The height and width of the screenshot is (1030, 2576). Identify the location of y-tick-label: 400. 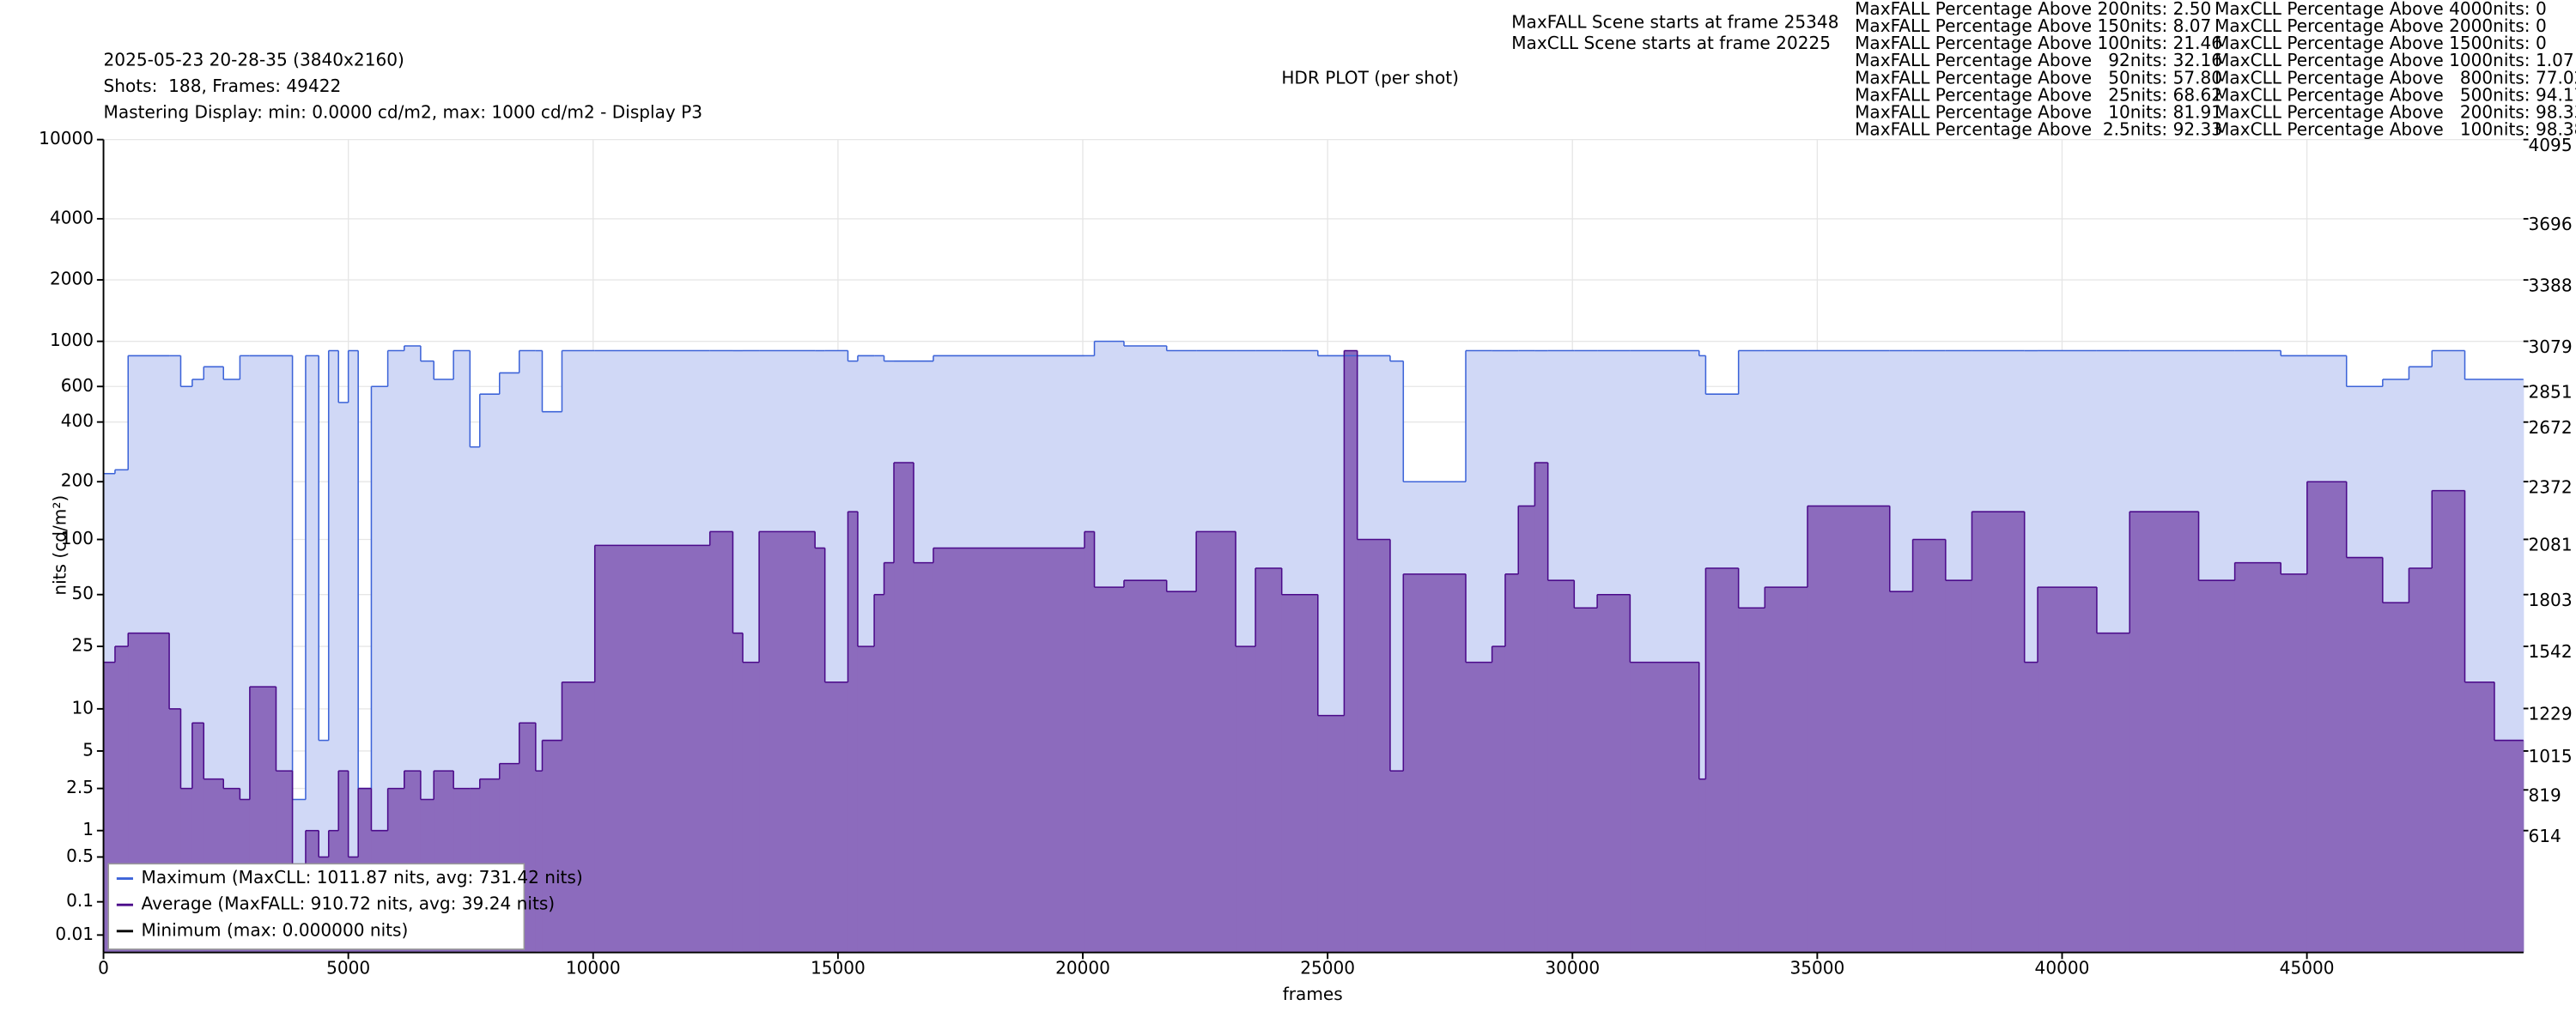
(77, 420).